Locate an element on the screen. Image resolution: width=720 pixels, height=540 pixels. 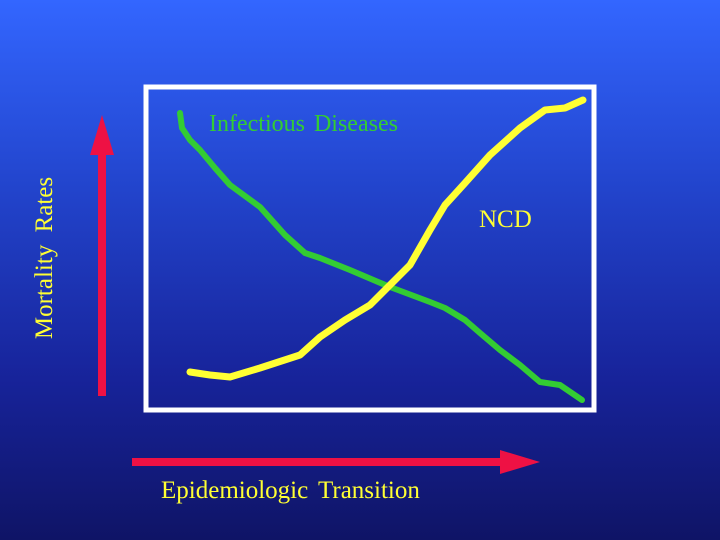
y-axis-label: Mortality Rates is located at coordinates (44, 258).